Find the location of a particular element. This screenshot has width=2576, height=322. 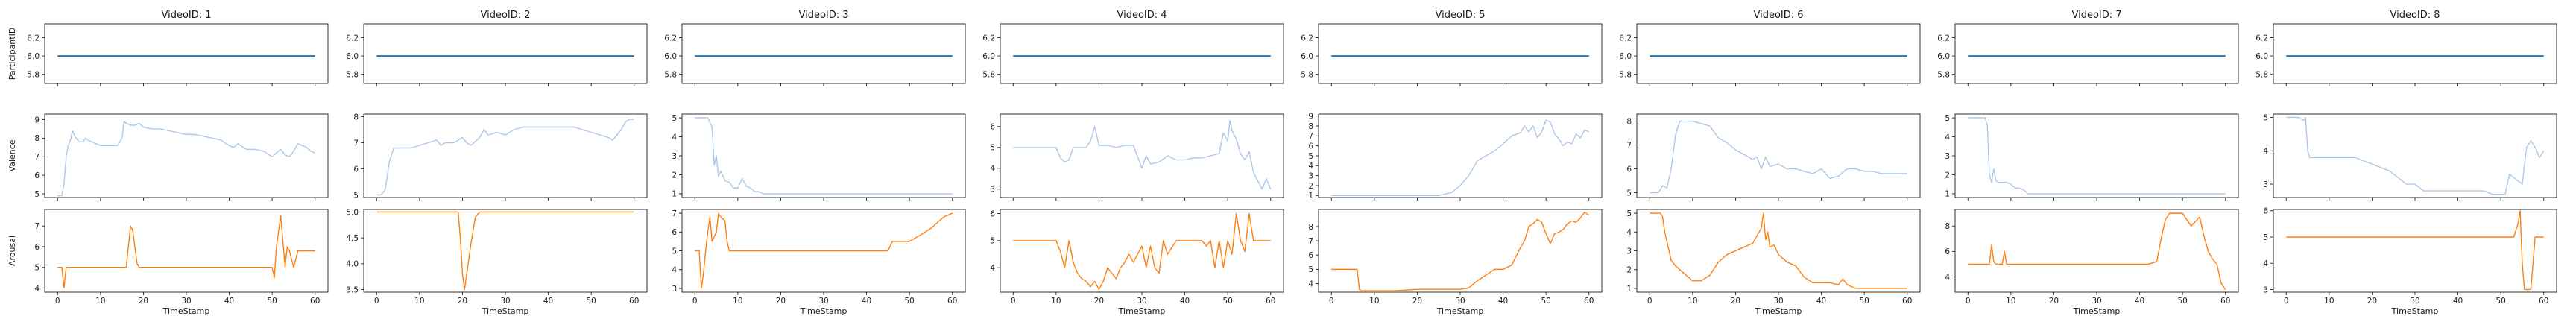

x-tick-label: 50 is located at coordinates (2500, 301).